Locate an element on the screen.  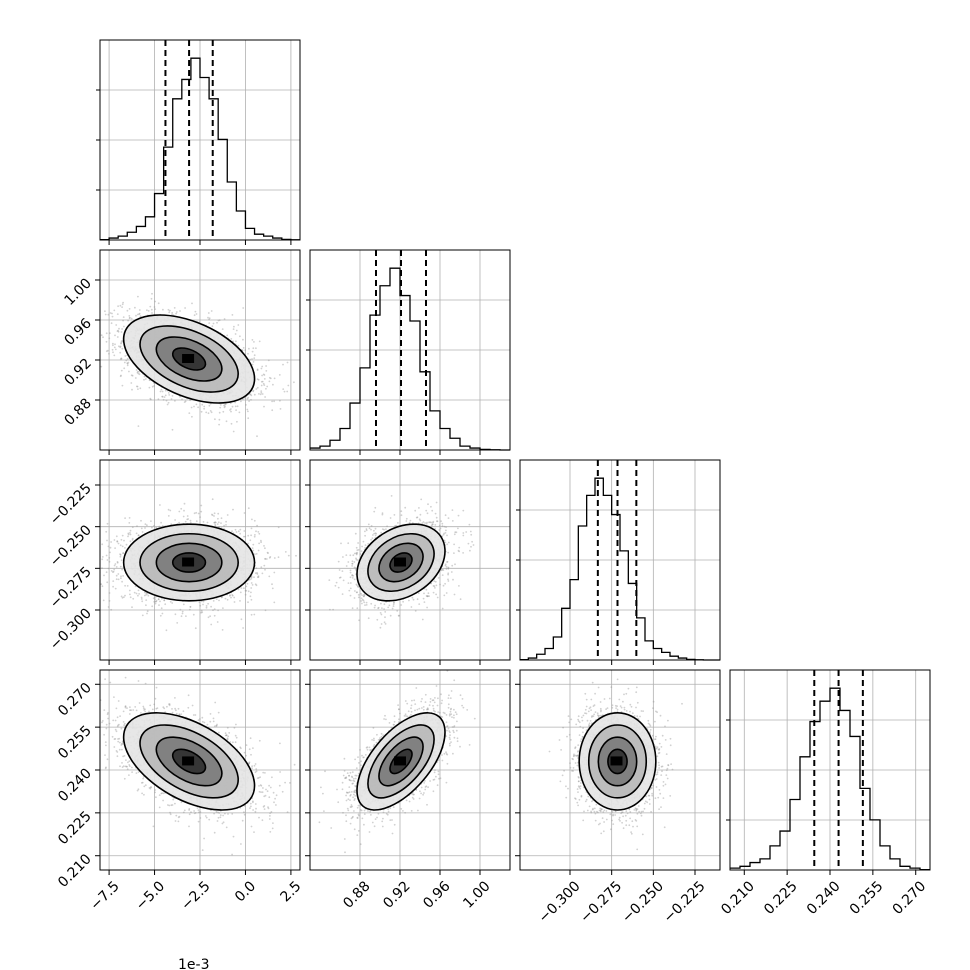
density-content is located at coordinates (204, 365).